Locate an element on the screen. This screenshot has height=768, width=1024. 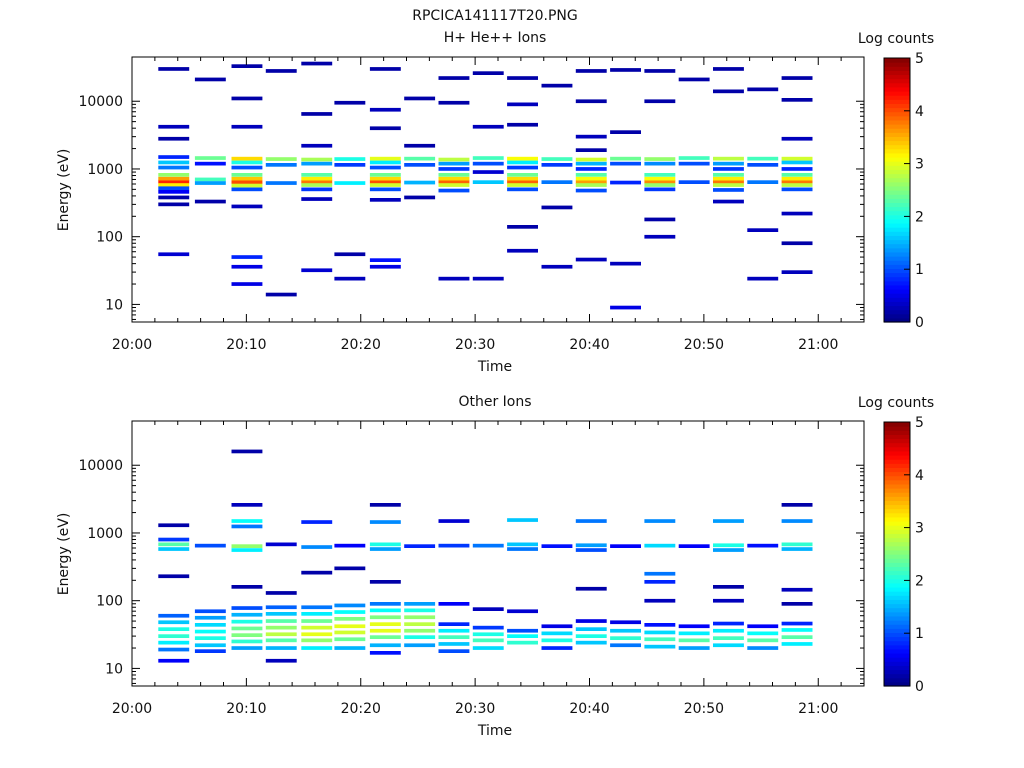
y-tick-label: 1000 is located at coordinates (105, 170).